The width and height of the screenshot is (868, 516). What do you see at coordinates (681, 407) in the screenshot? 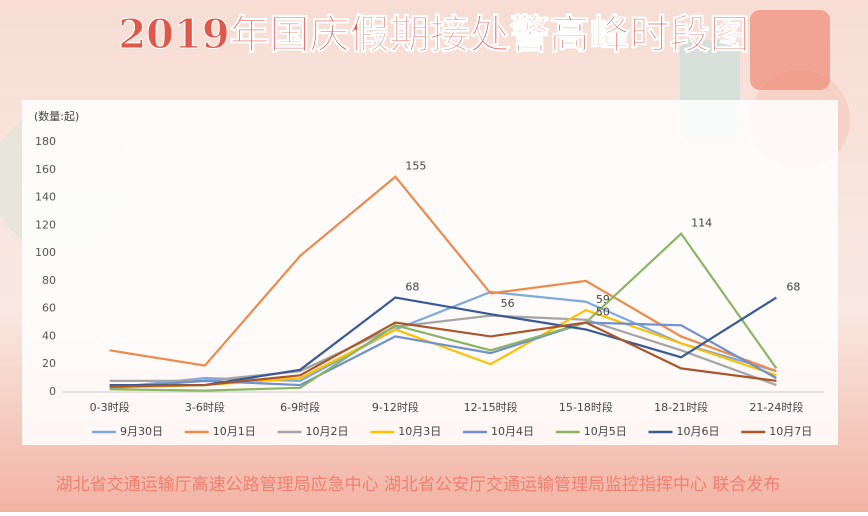
I see `x-tick-label: 18-21时段` at bounding box center [681, 407].